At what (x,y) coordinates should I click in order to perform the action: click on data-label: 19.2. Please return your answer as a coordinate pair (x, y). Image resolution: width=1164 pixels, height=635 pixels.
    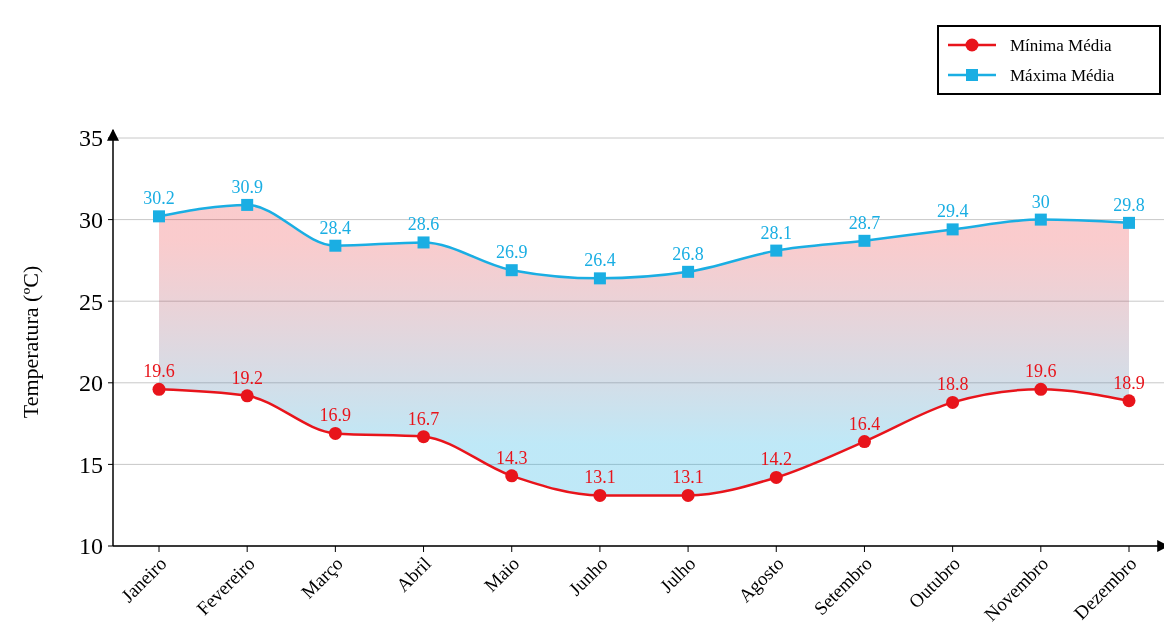
    Looking at the image, I should click on (247, 377).